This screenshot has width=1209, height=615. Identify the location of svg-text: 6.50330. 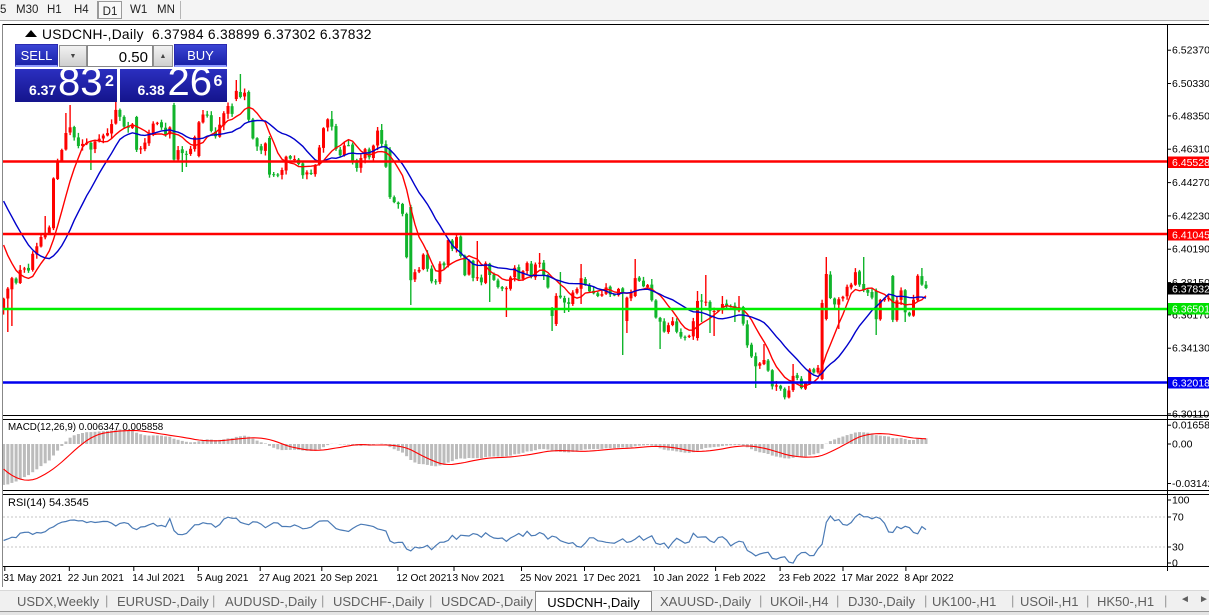
(1190, 84).